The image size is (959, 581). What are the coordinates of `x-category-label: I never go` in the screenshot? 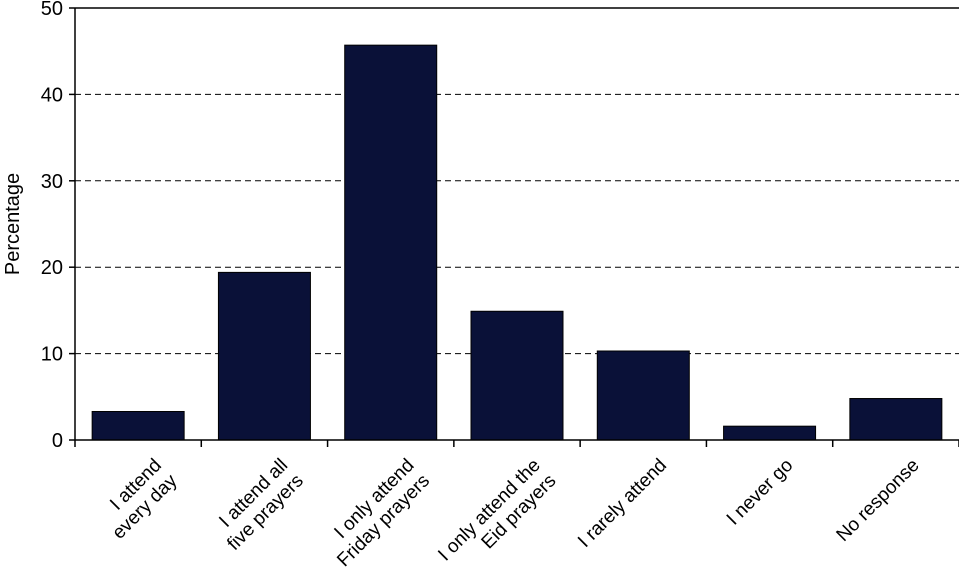 It's located at (760, 492).